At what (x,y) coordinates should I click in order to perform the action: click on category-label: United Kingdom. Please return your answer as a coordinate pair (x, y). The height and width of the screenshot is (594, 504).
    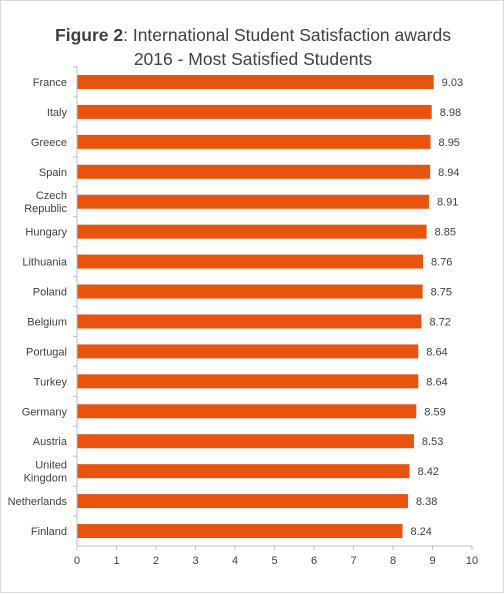
    Looking at the image, I should click on (45, 472).